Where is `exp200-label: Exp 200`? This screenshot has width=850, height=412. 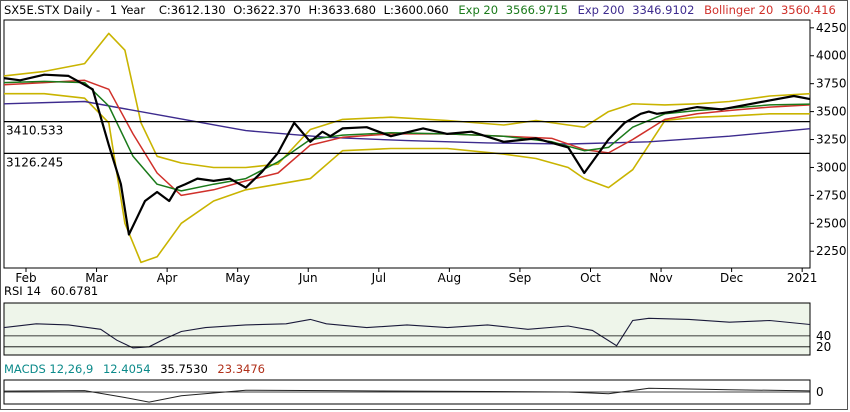
exp200-label: Exp 200 is located at coordinates (601, 10).